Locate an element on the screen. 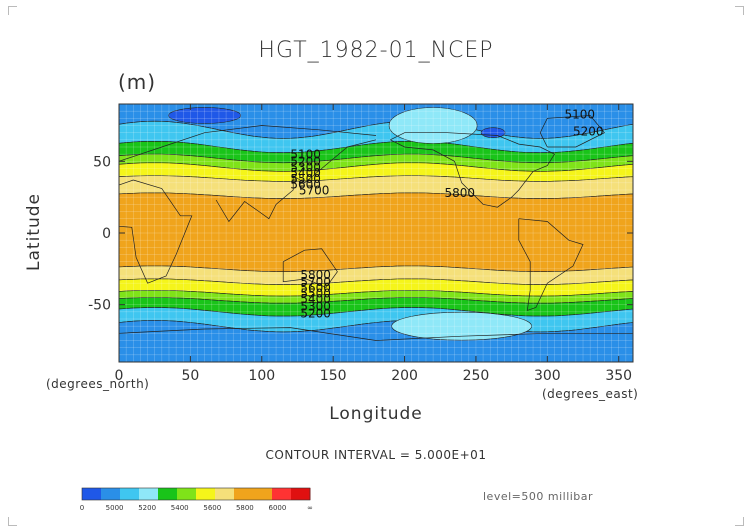 This screenshot has width=752, height=532. x-tick-label: 250 is located at coordinates (476, 376).